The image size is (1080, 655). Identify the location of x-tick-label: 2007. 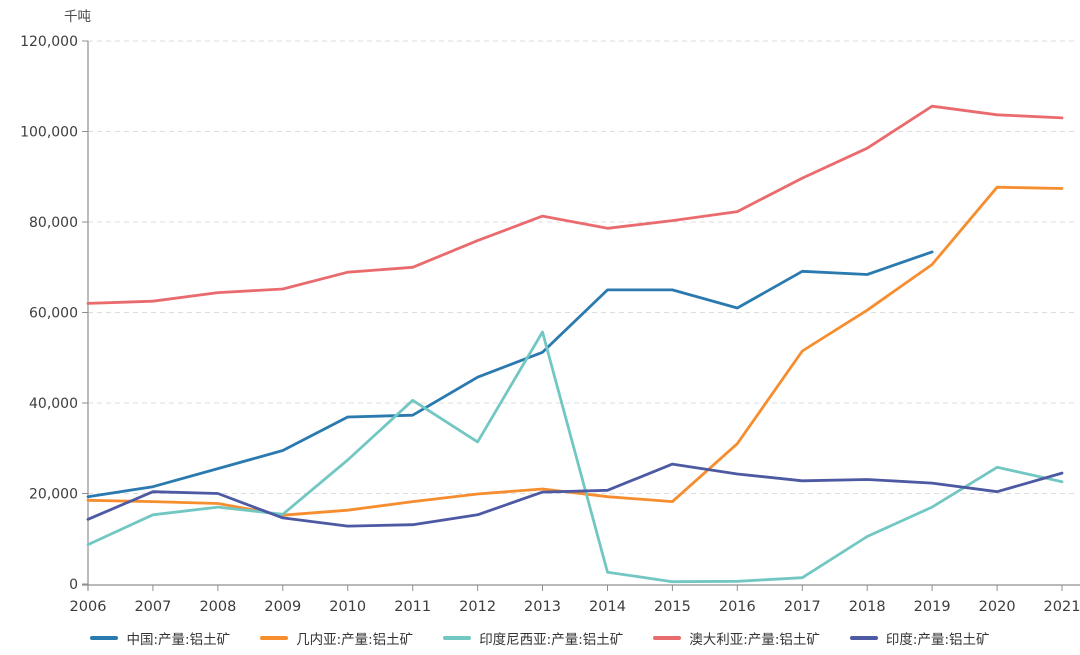
(152, 607).